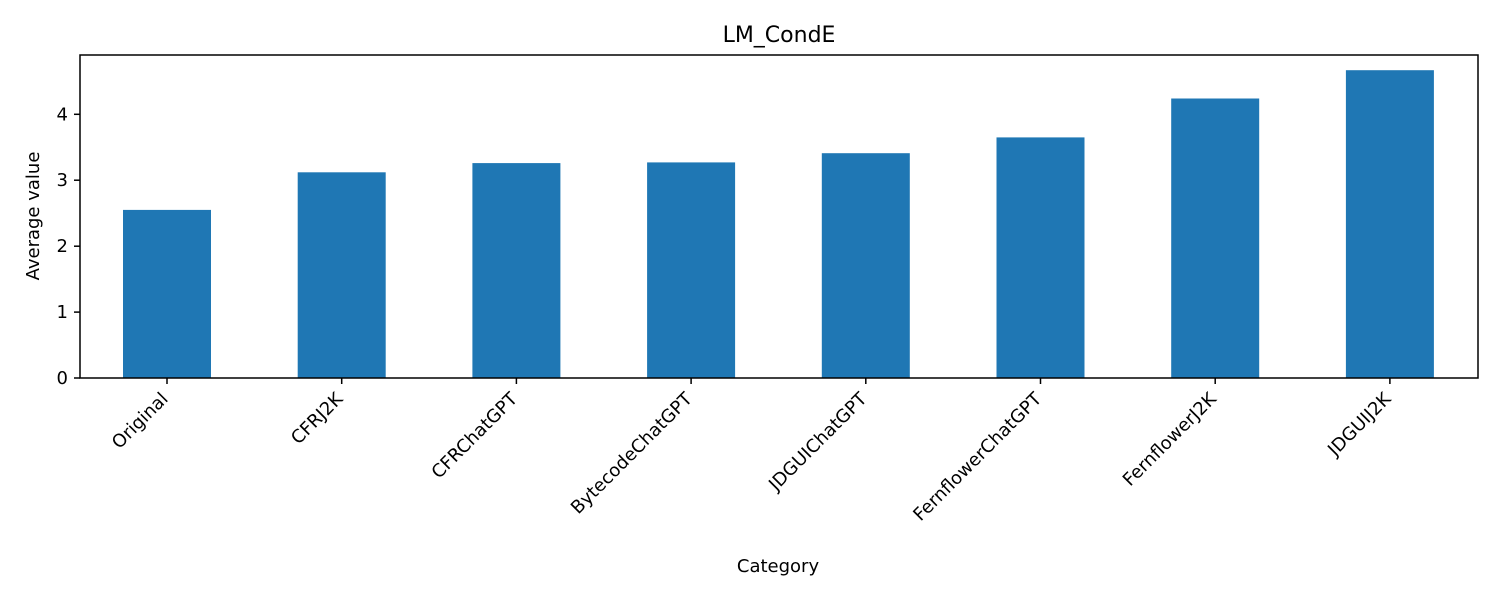  I want to click on bar-cfrj2k, so click(341, 275).